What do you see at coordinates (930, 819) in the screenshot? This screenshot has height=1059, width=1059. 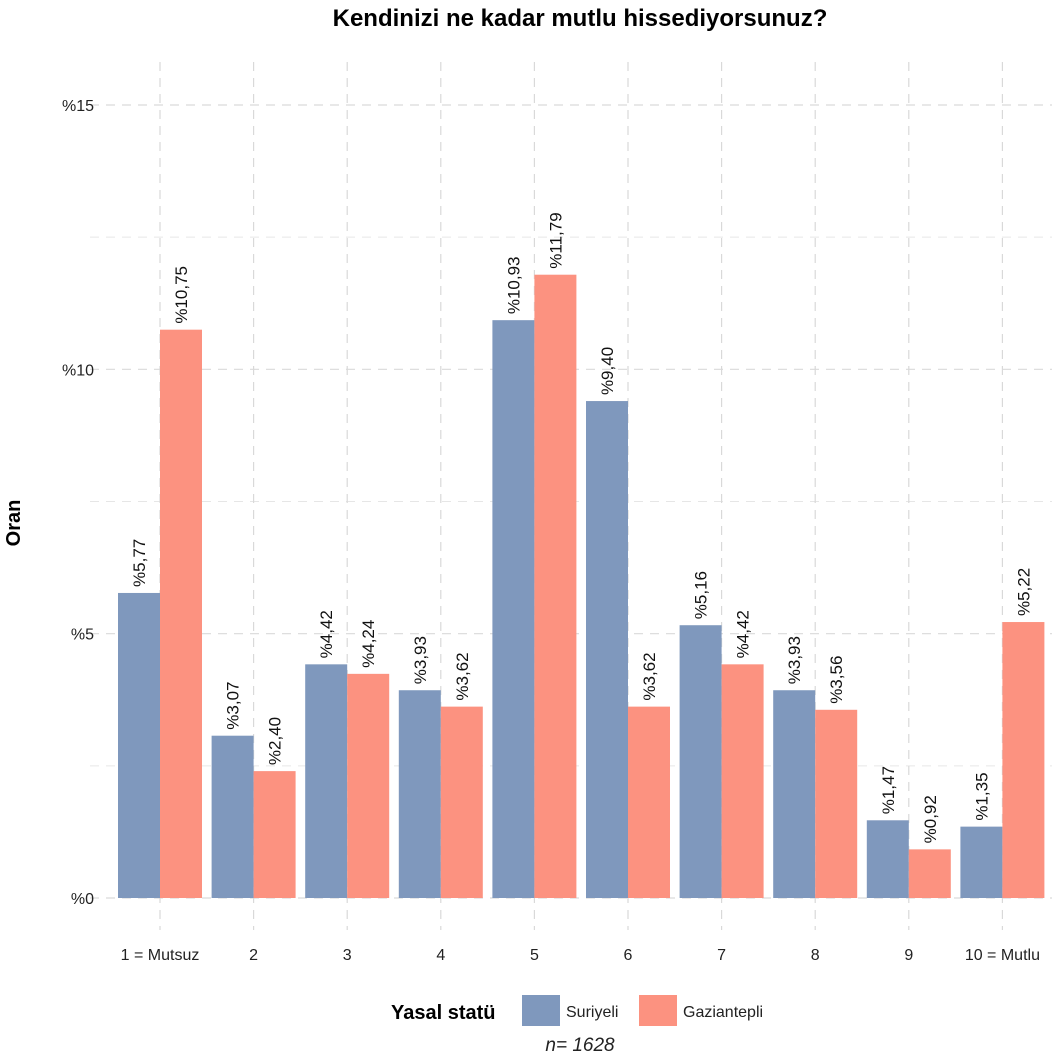 I see `data-label: %0,92` at bounding box center [930, 819].